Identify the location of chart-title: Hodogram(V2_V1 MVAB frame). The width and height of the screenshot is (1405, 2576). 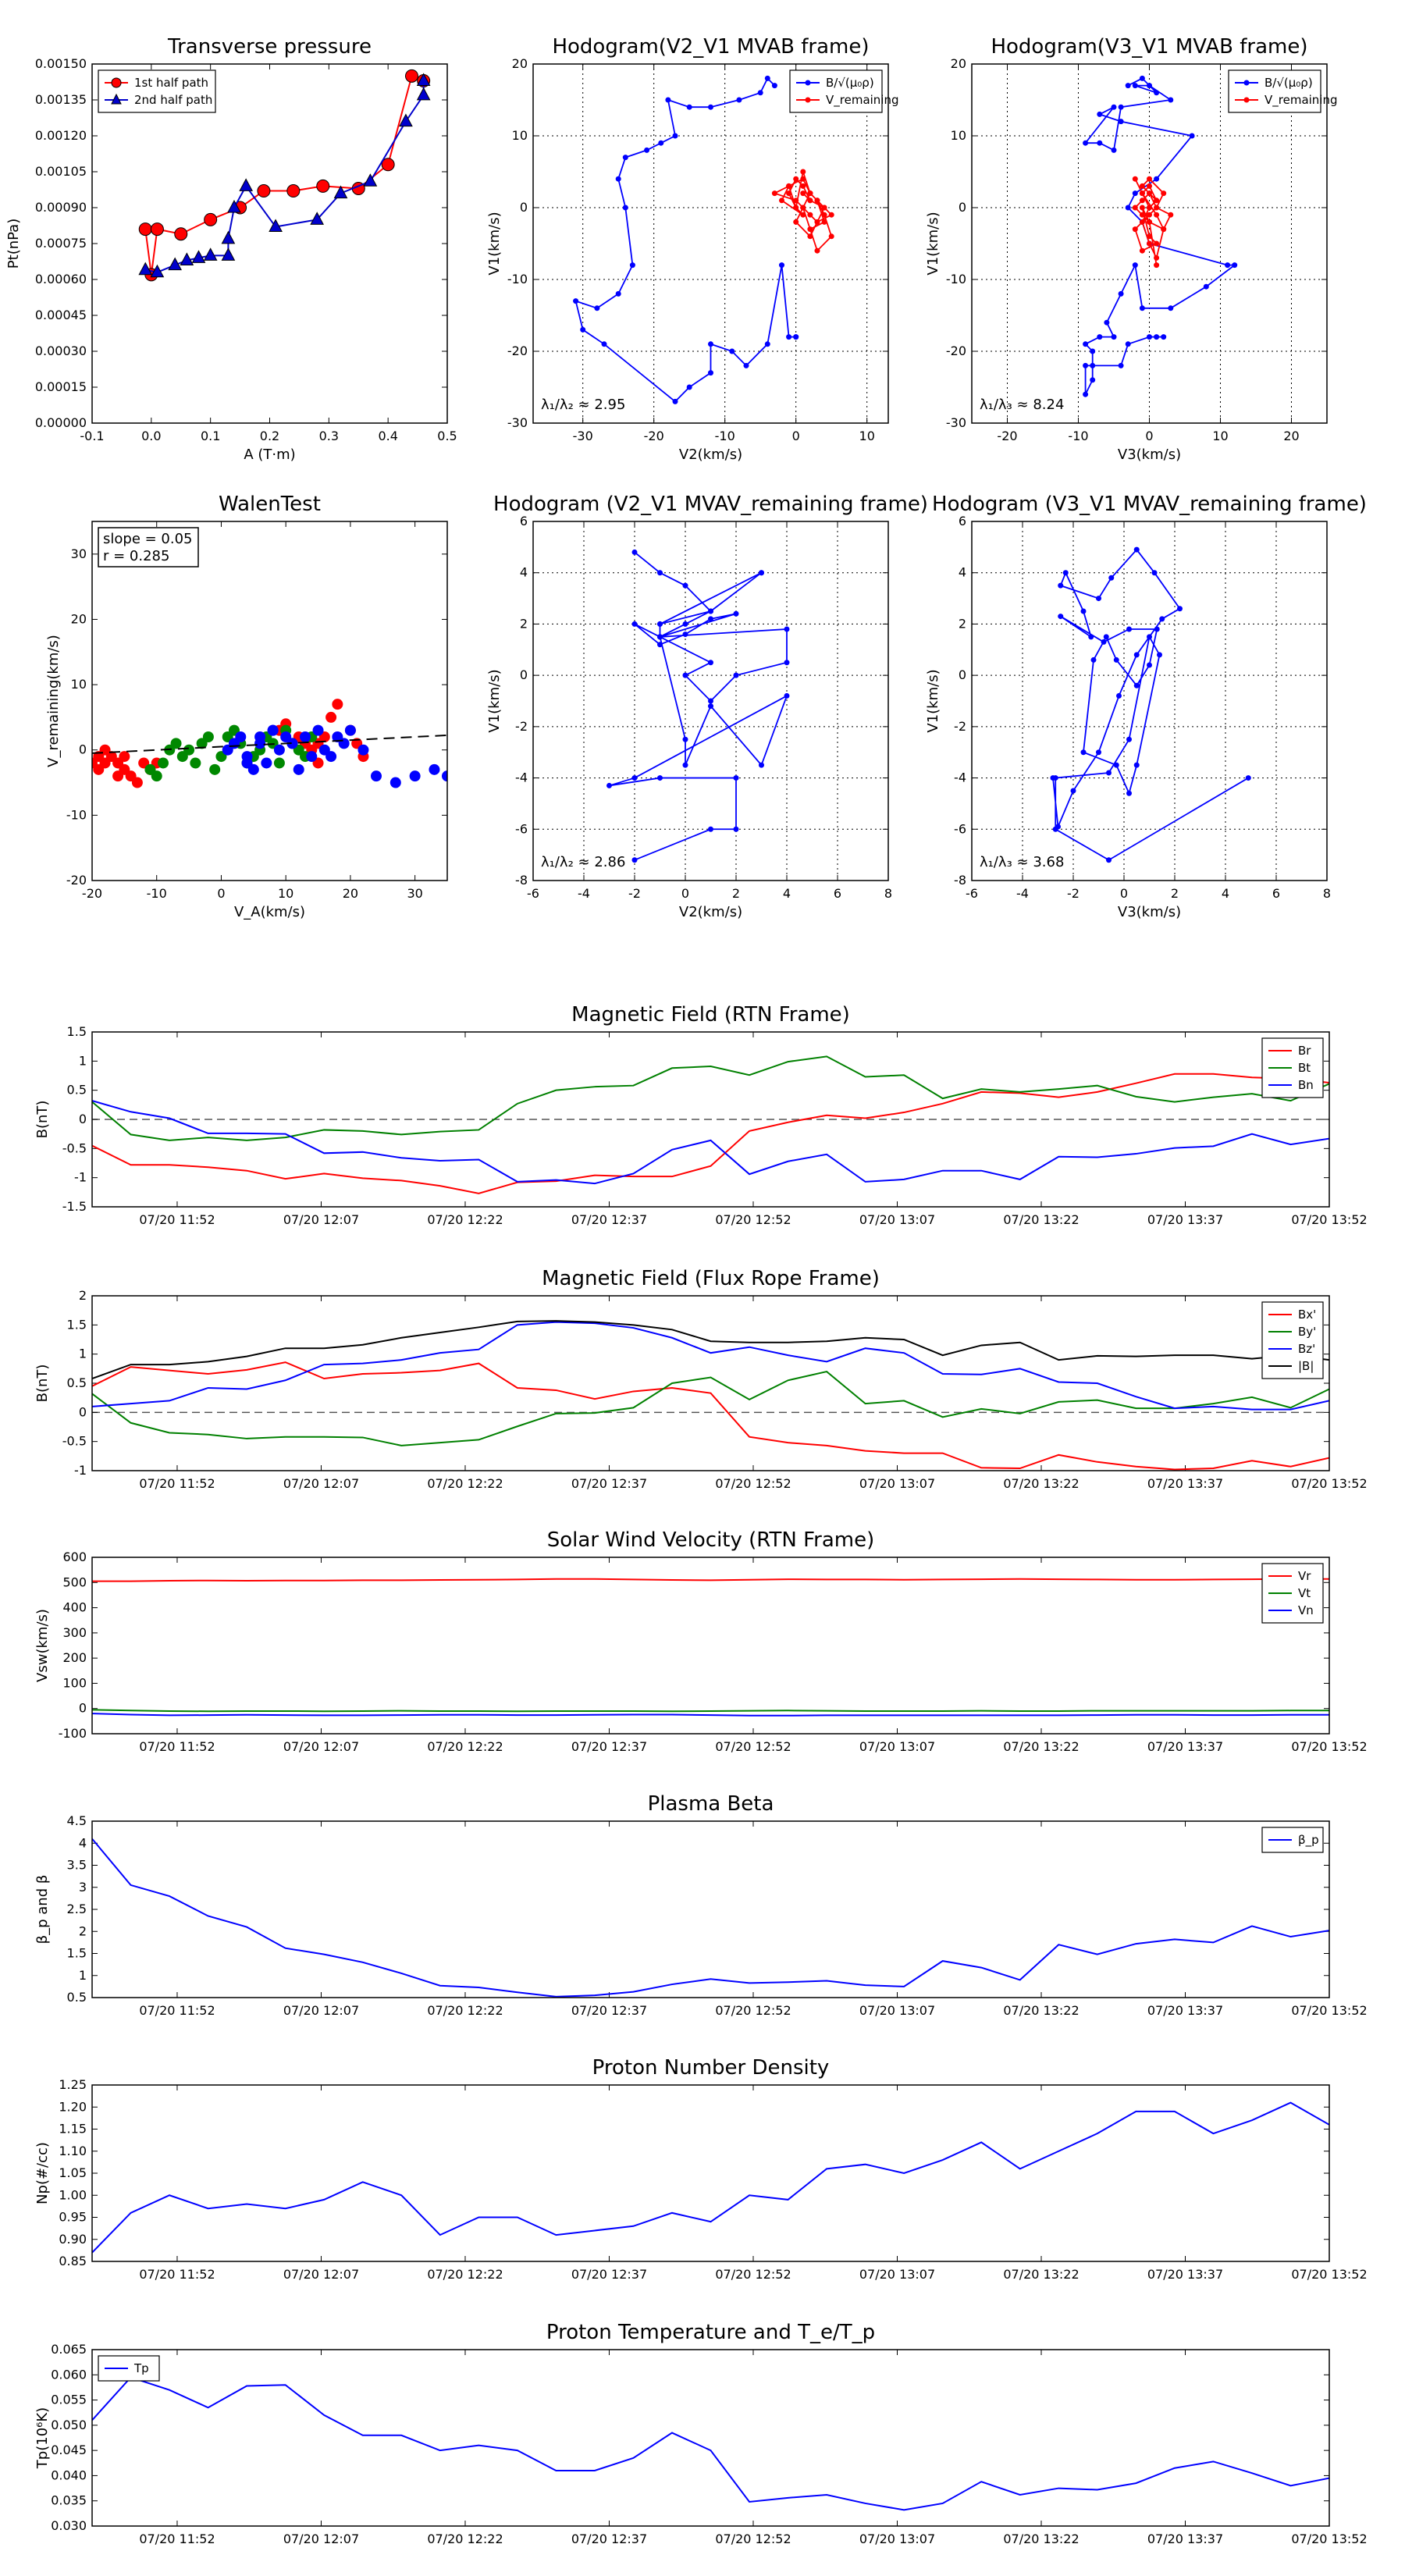
(711, 47).